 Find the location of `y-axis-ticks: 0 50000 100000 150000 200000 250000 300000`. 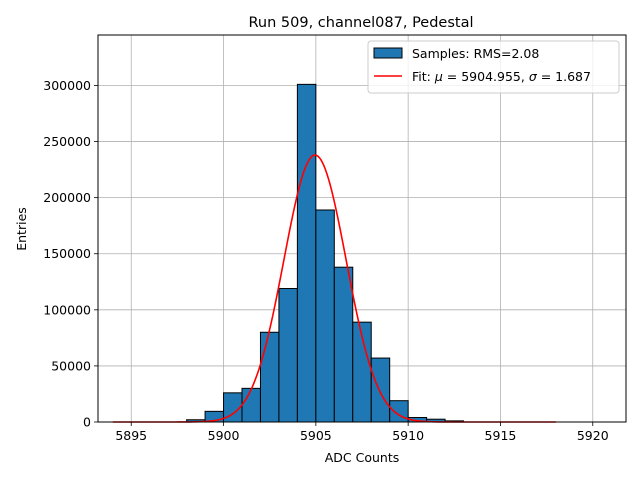

y-axis-ticks: 0 50000 100000 150000 200000 250000 300000 is located at coordinates (70, 254).